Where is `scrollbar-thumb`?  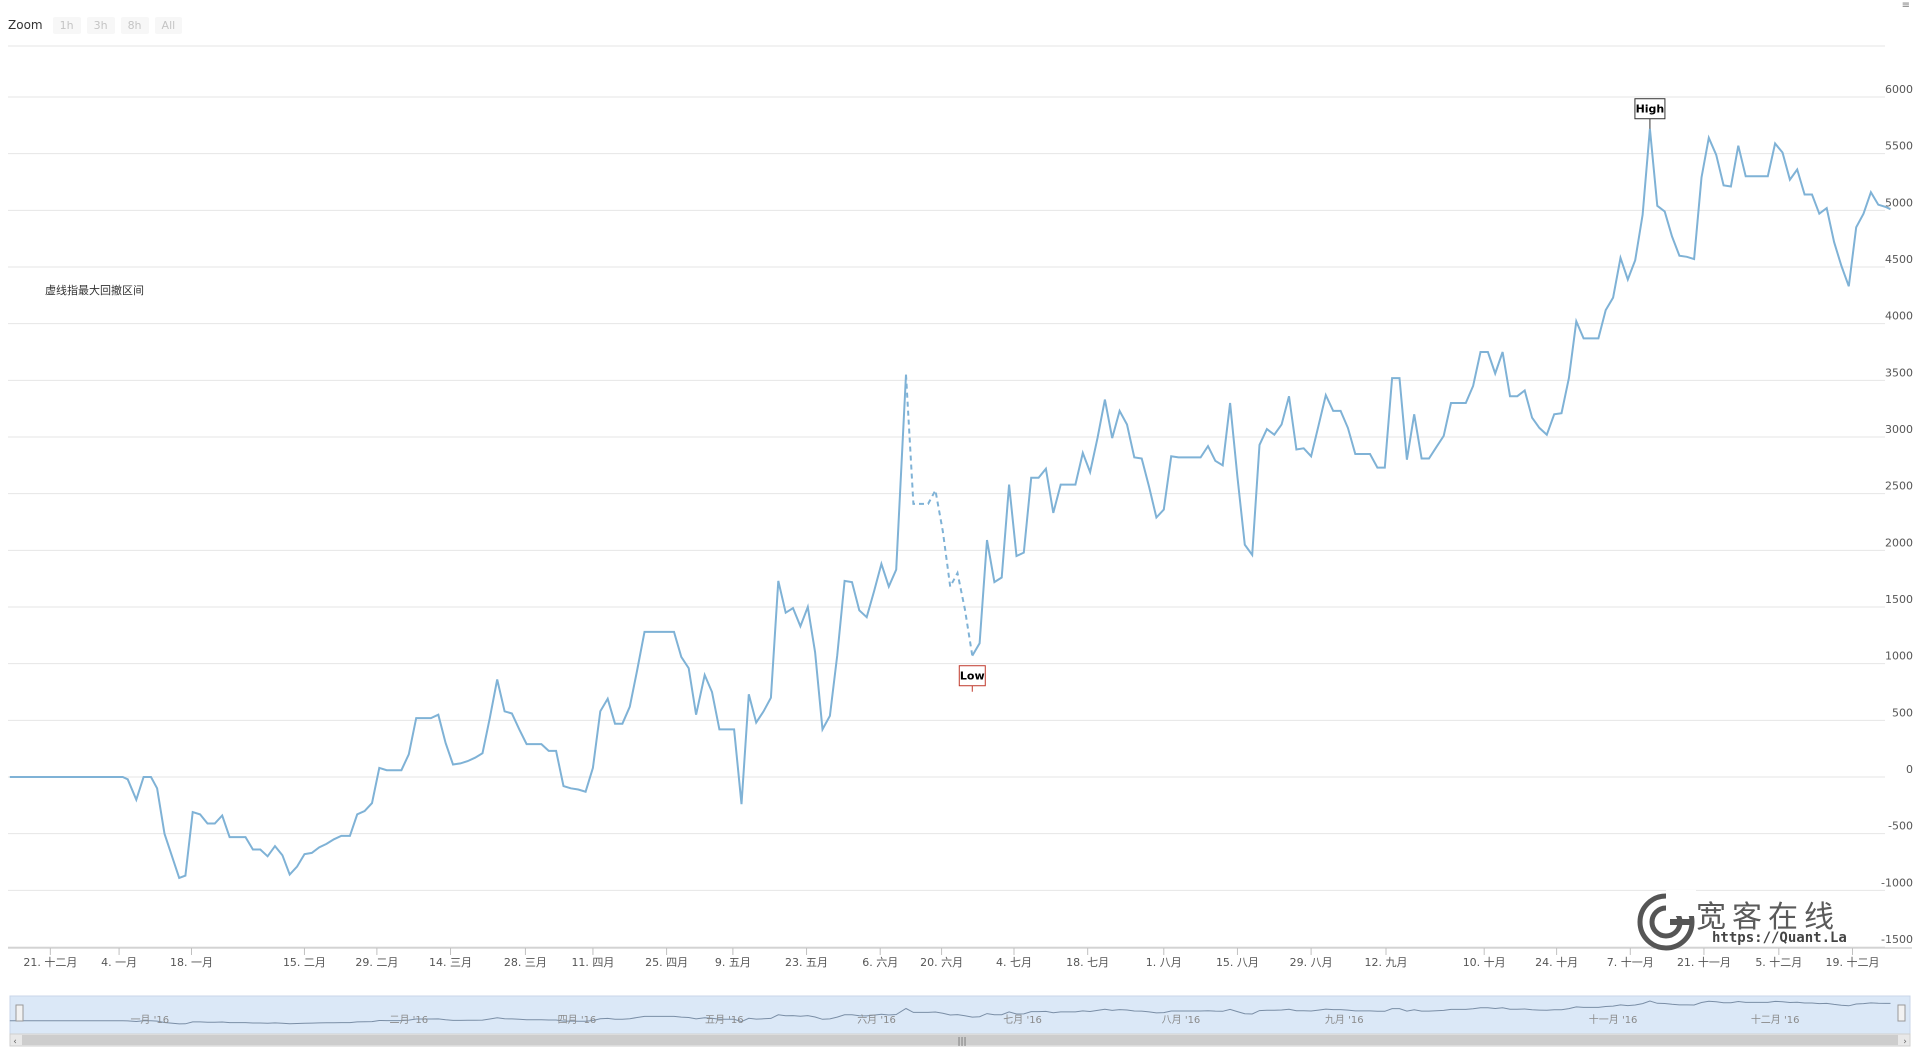 scrollbar-thumb is located at coordinates (960, 1040).